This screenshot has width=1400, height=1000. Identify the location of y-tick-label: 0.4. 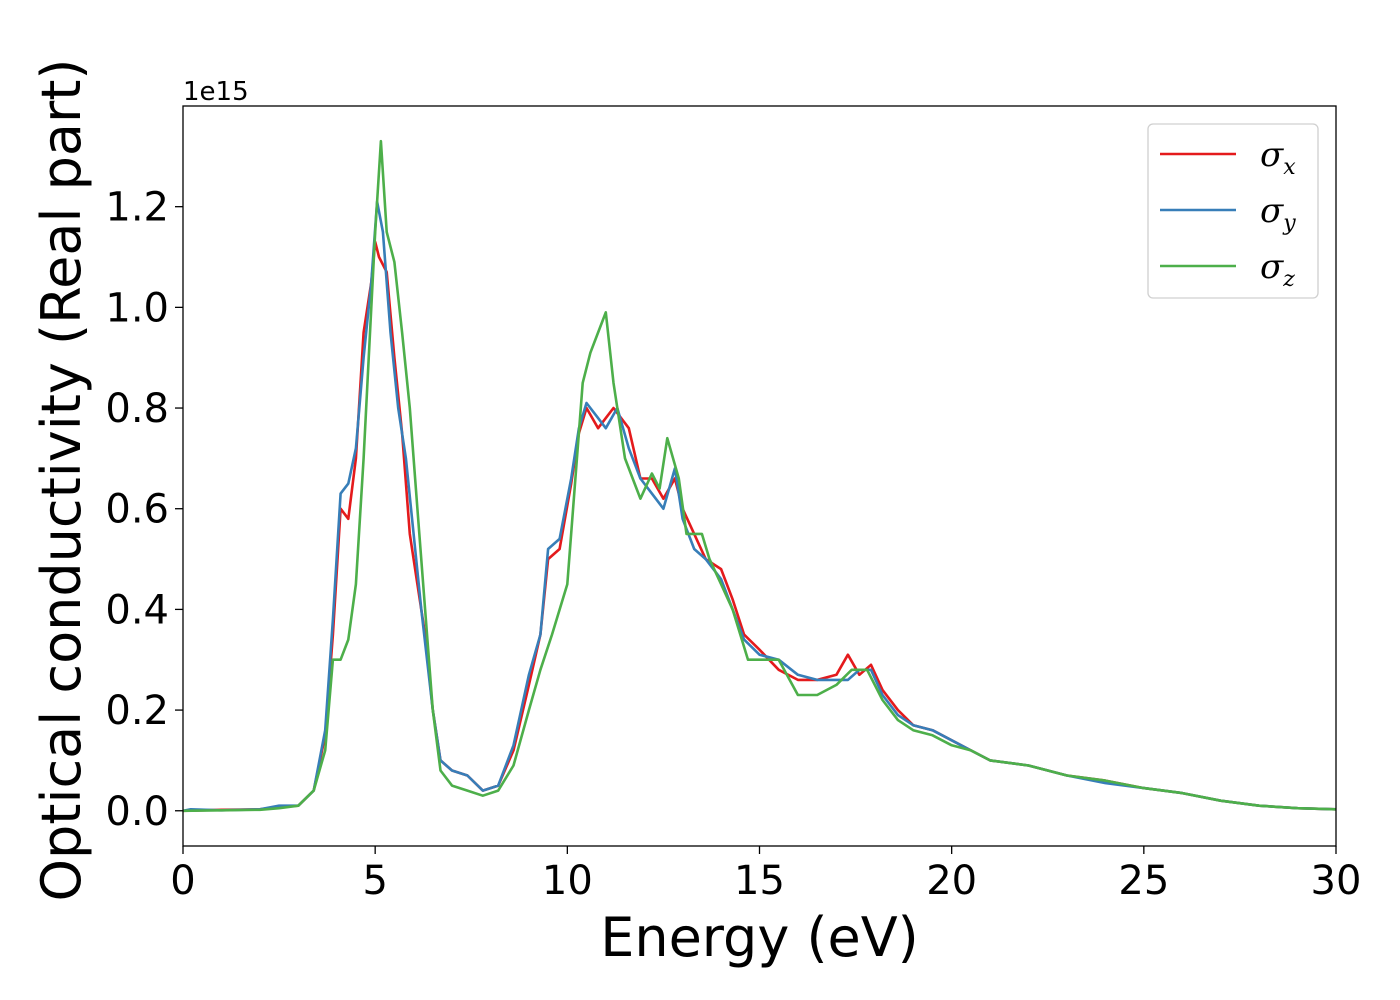
(137, 610).